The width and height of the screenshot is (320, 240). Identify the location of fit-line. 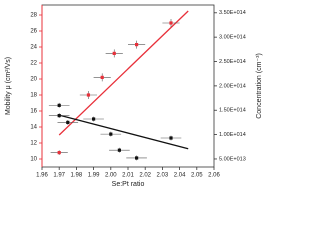
(124, 132).